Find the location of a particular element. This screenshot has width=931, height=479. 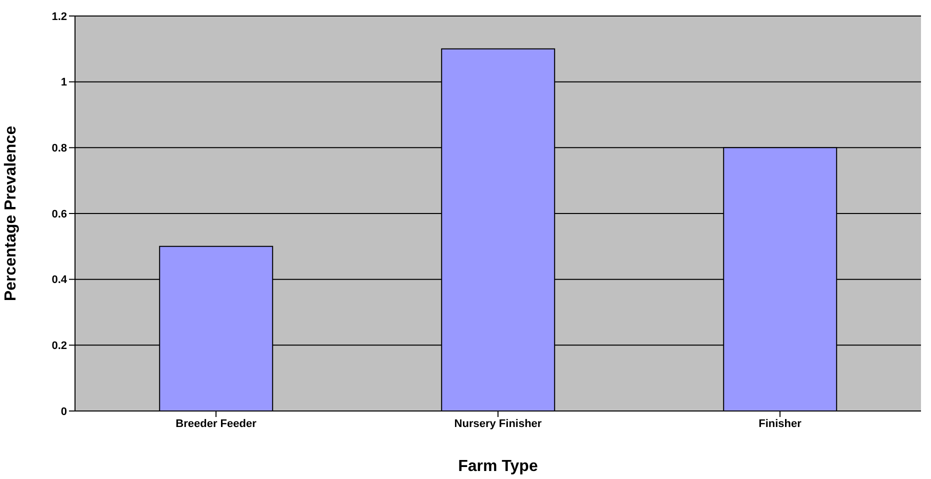

y-tick-label: 1 is located at coordinates (63, 82).